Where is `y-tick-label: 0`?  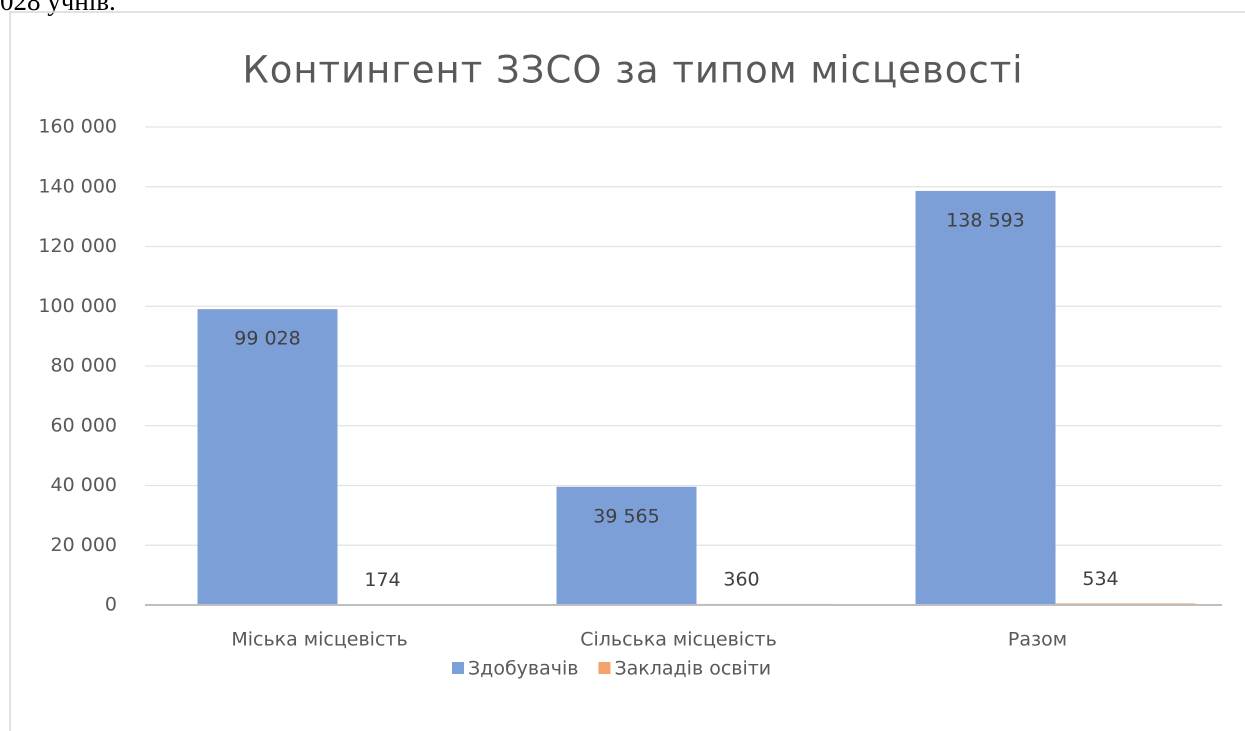 y-tick-label: 0 is located at coordinates (111, 605).